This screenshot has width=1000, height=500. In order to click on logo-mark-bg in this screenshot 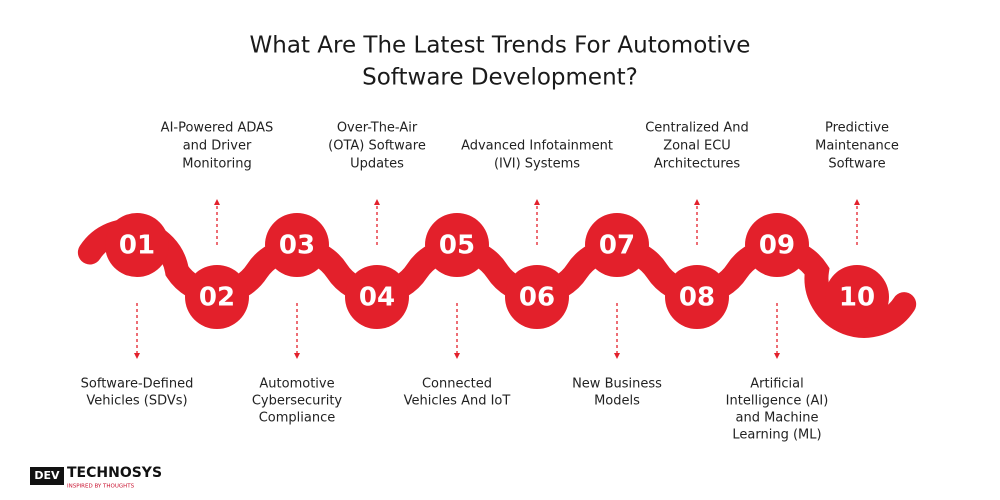, I will do `click(47, 476)`.